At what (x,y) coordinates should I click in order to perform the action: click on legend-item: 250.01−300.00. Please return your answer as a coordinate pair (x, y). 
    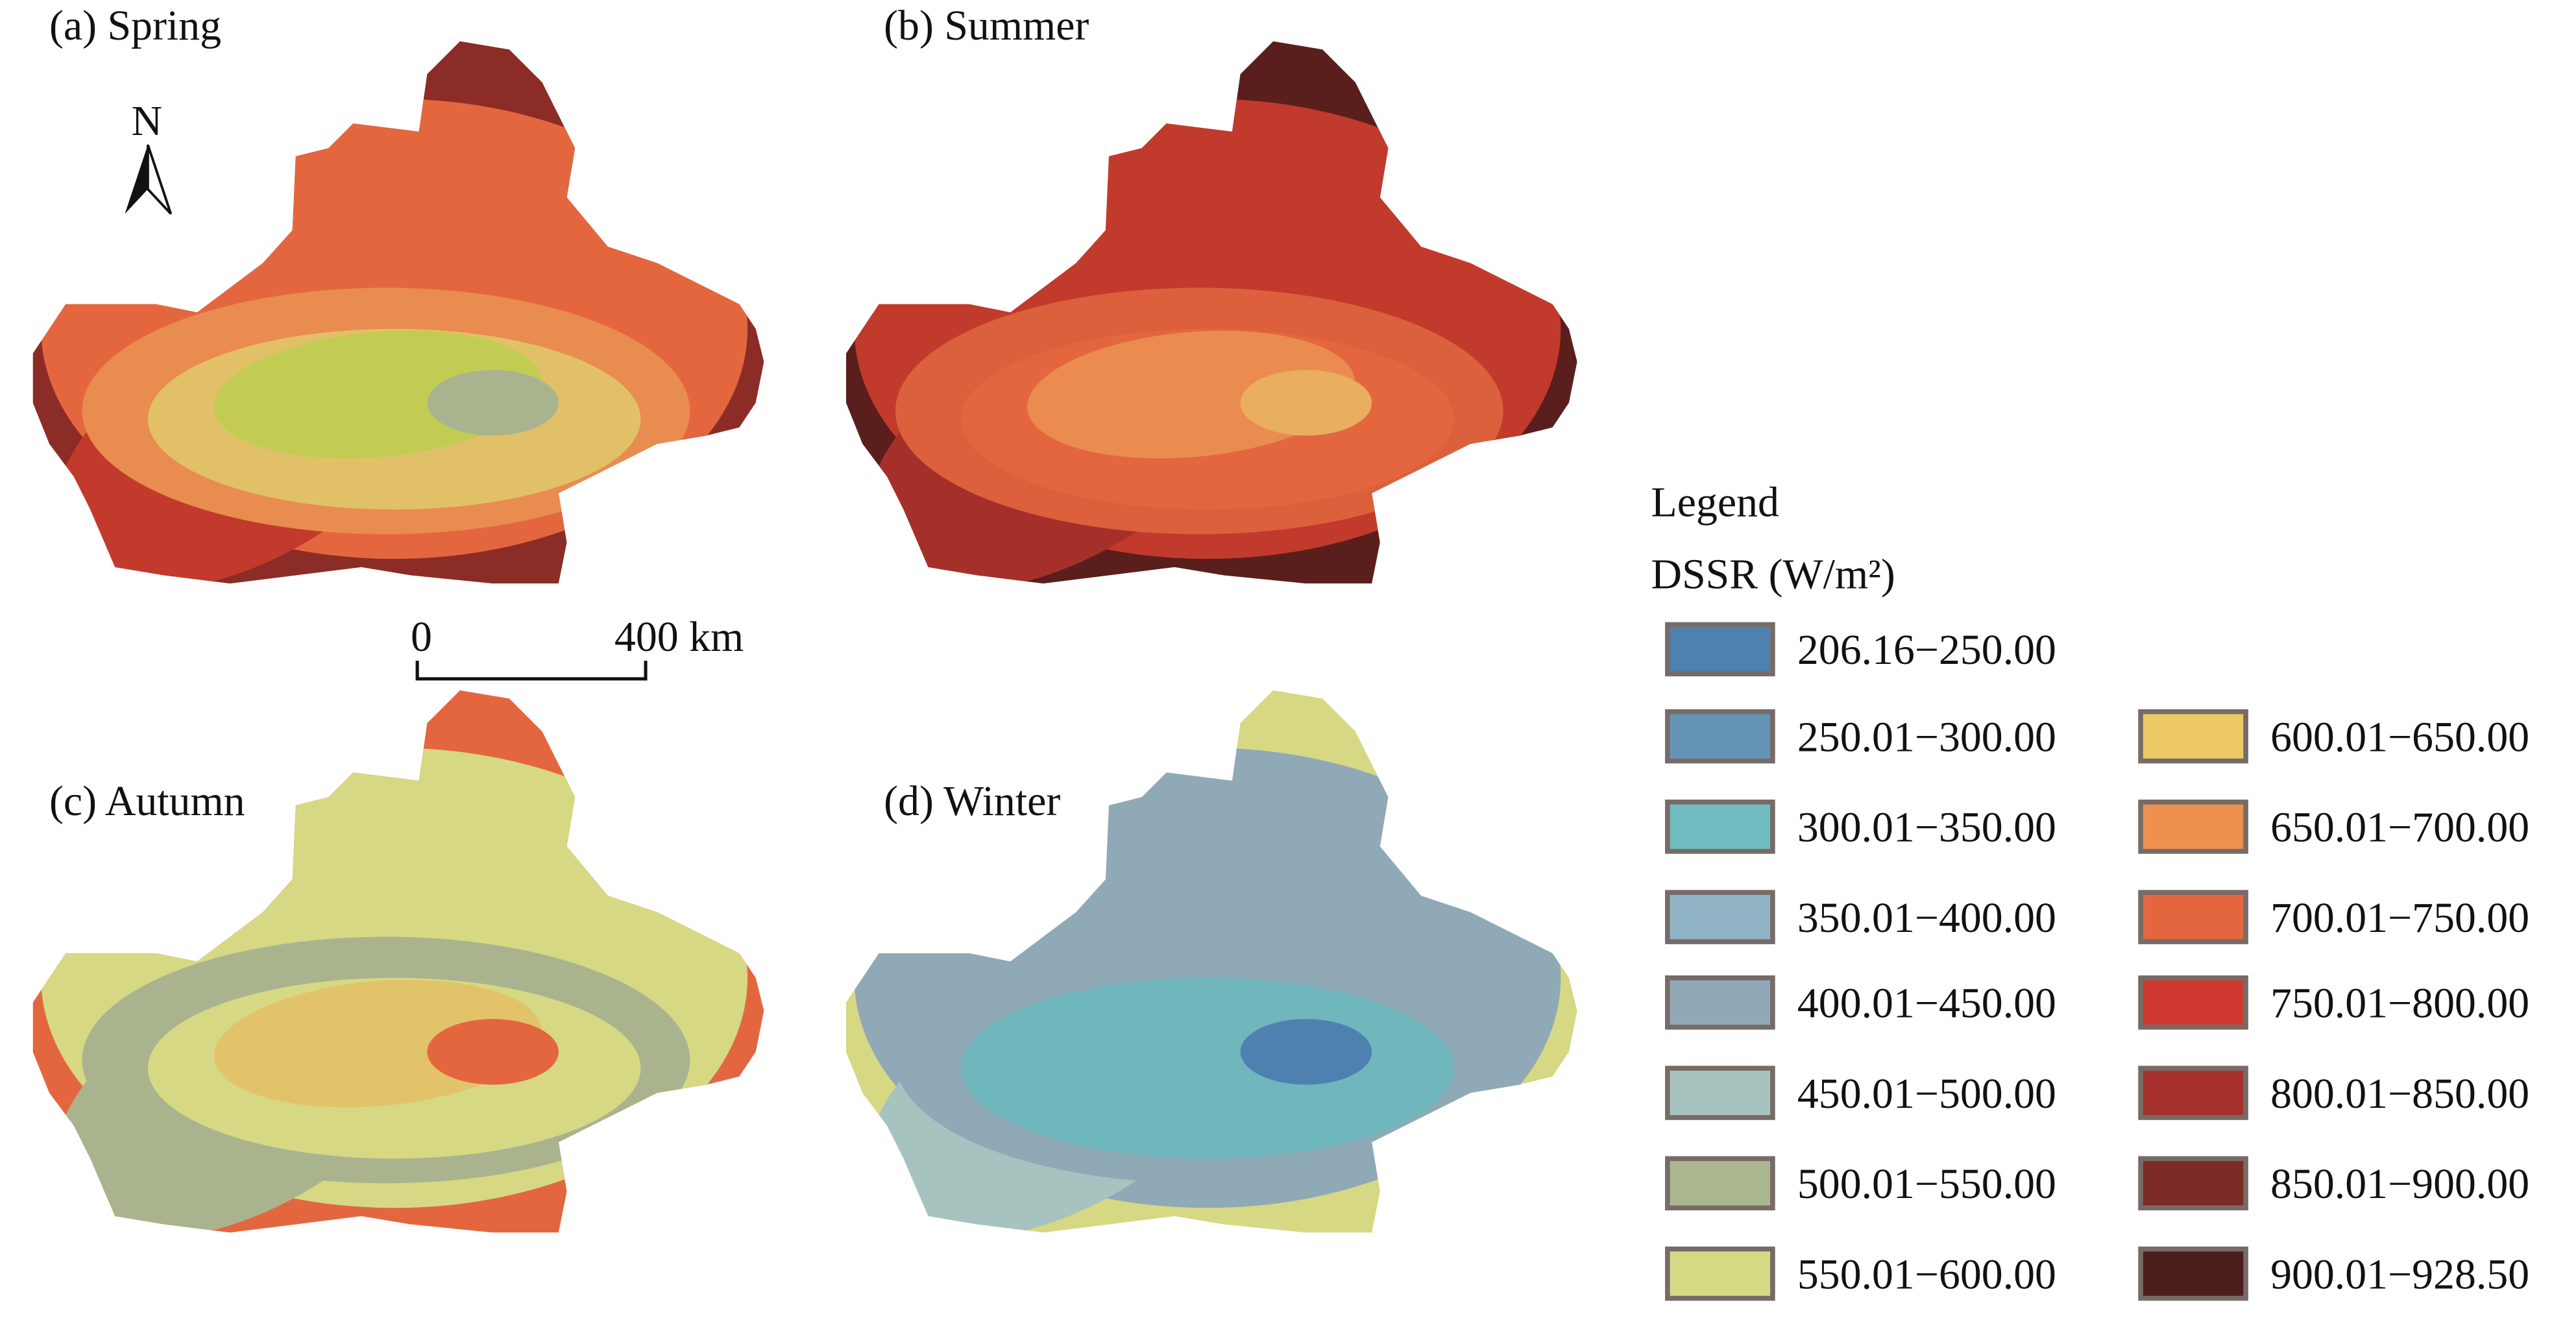
    Looking at the image, I should click on (1860, 736).